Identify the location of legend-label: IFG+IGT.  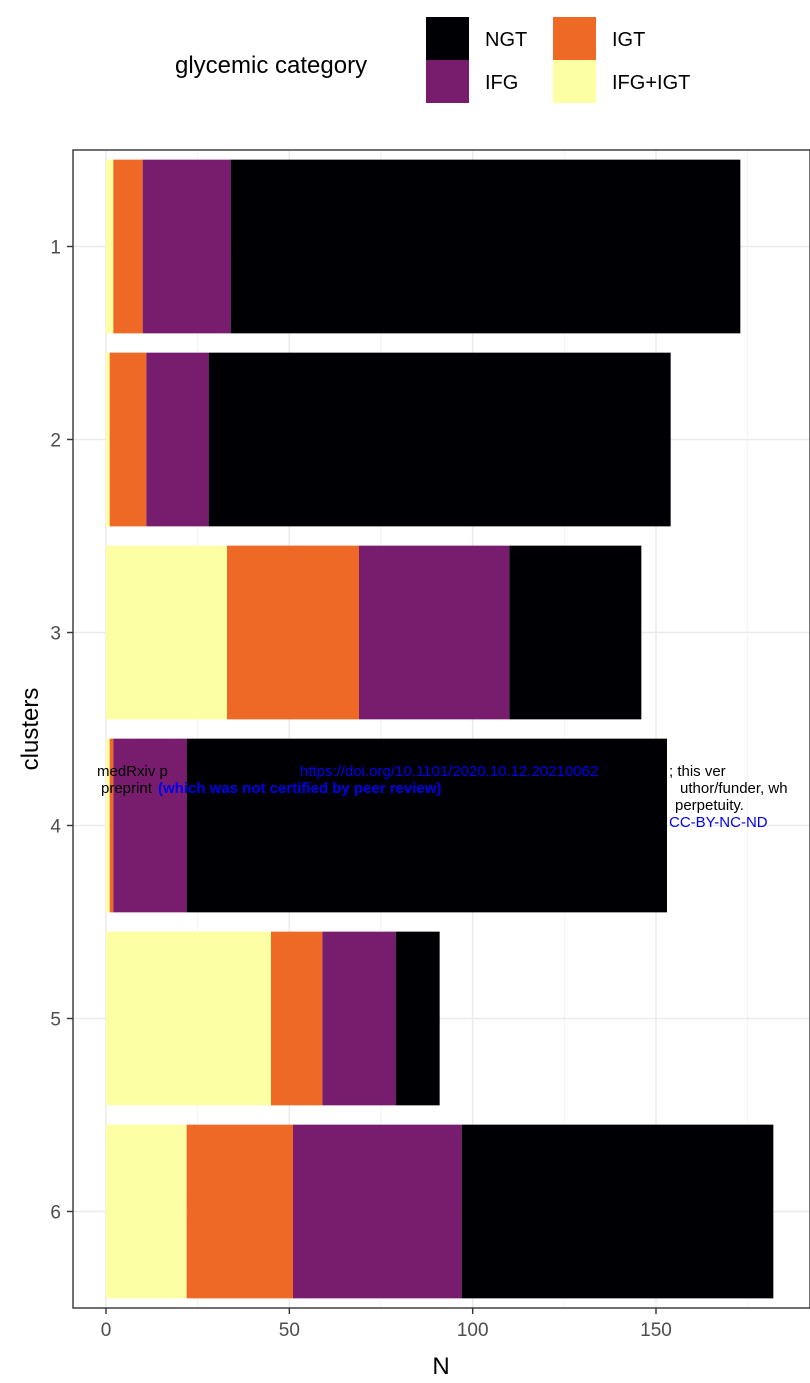
(651, 83).